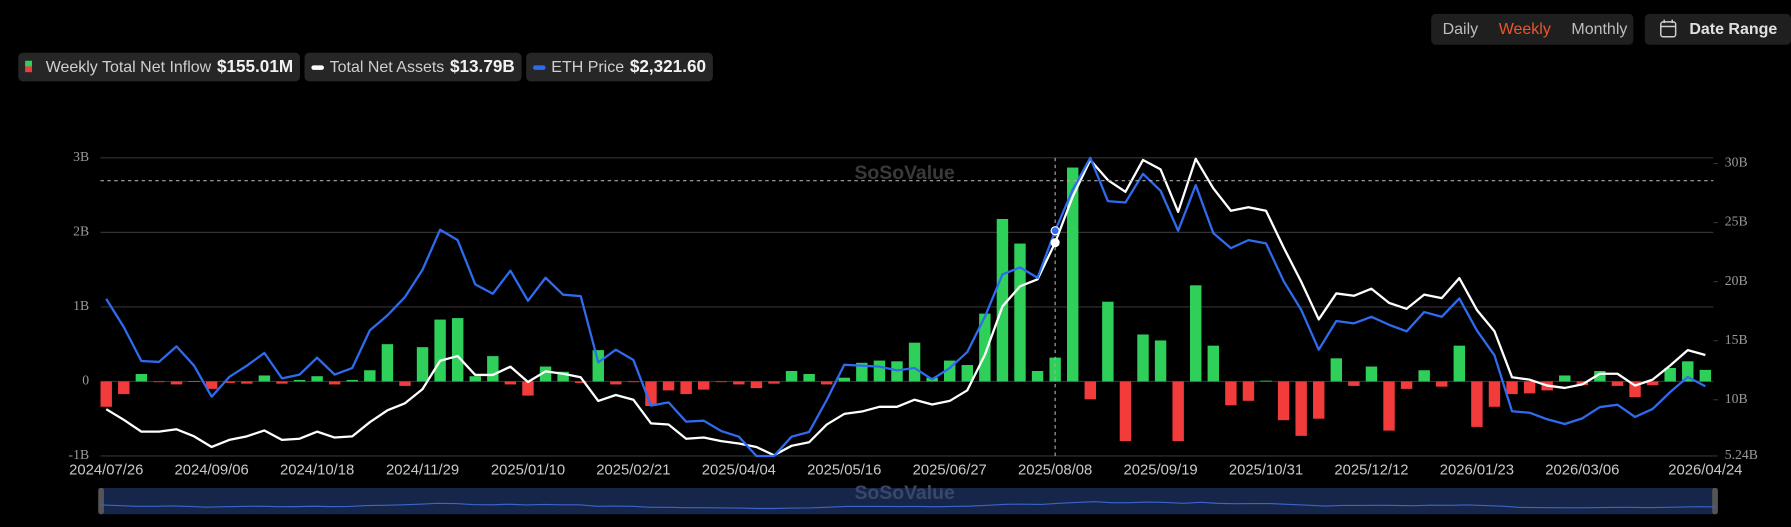 The width and height of the screenshot is (1791, 527). What do you see at coordinates (81, 156) in the screenshot?
I see `y-tick-label: 3B` at bounding box center [81, 156].